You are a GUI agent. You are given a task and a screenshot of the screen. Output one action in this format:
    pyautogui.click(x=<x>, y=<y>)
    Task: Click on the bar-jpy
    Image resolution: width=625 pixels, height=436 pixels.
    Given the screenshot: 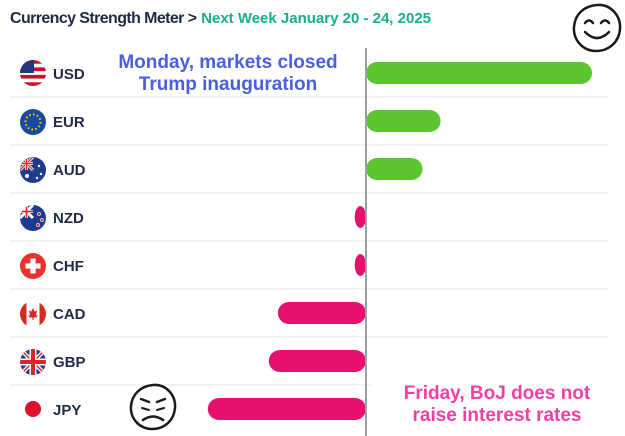 What is the action you would take?
    pyautogui.click(x=286, y=409)
    